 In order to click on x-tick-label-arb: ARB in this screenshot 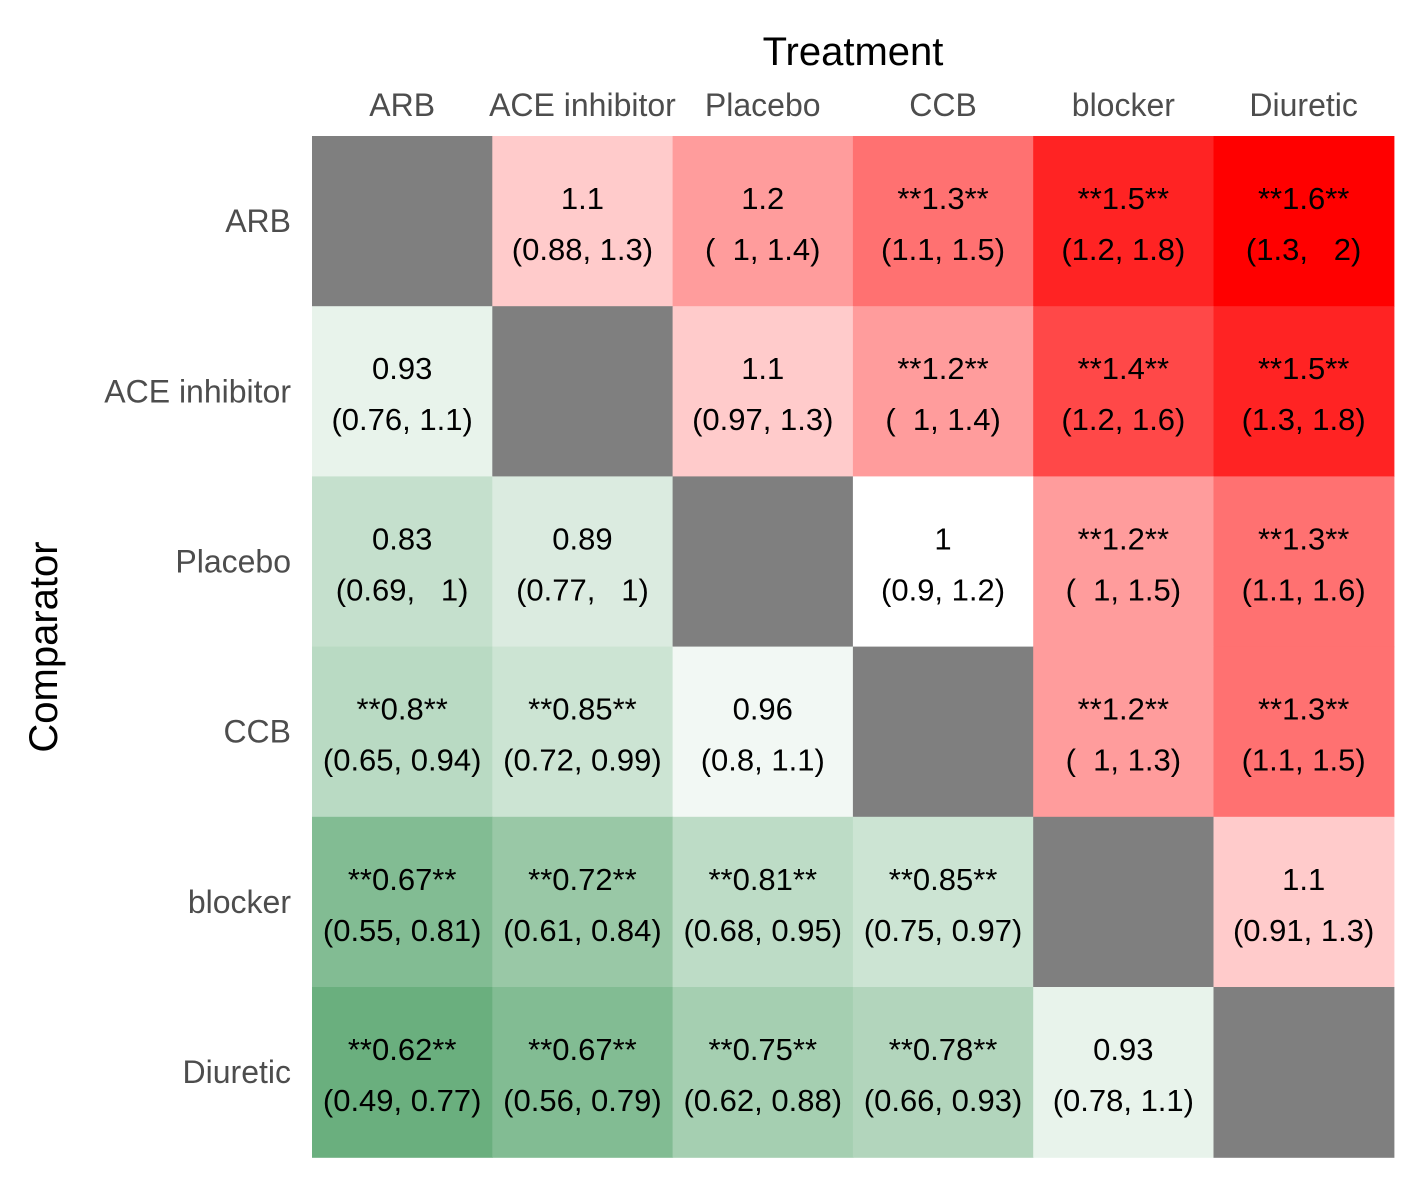, I will do `click(402, 105)`.